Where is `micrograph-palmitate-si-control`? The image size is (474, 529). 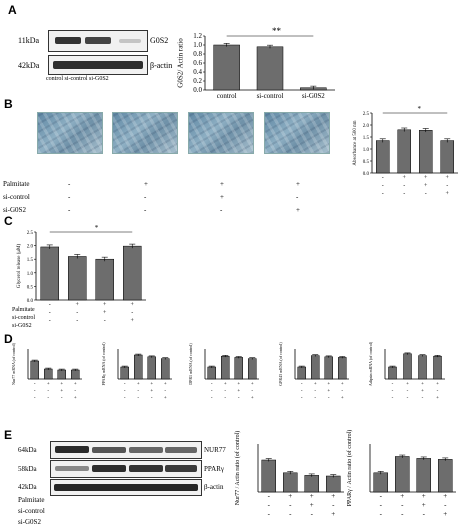 micrograph-palmitate-si-control is located at coordinates (221, 133).